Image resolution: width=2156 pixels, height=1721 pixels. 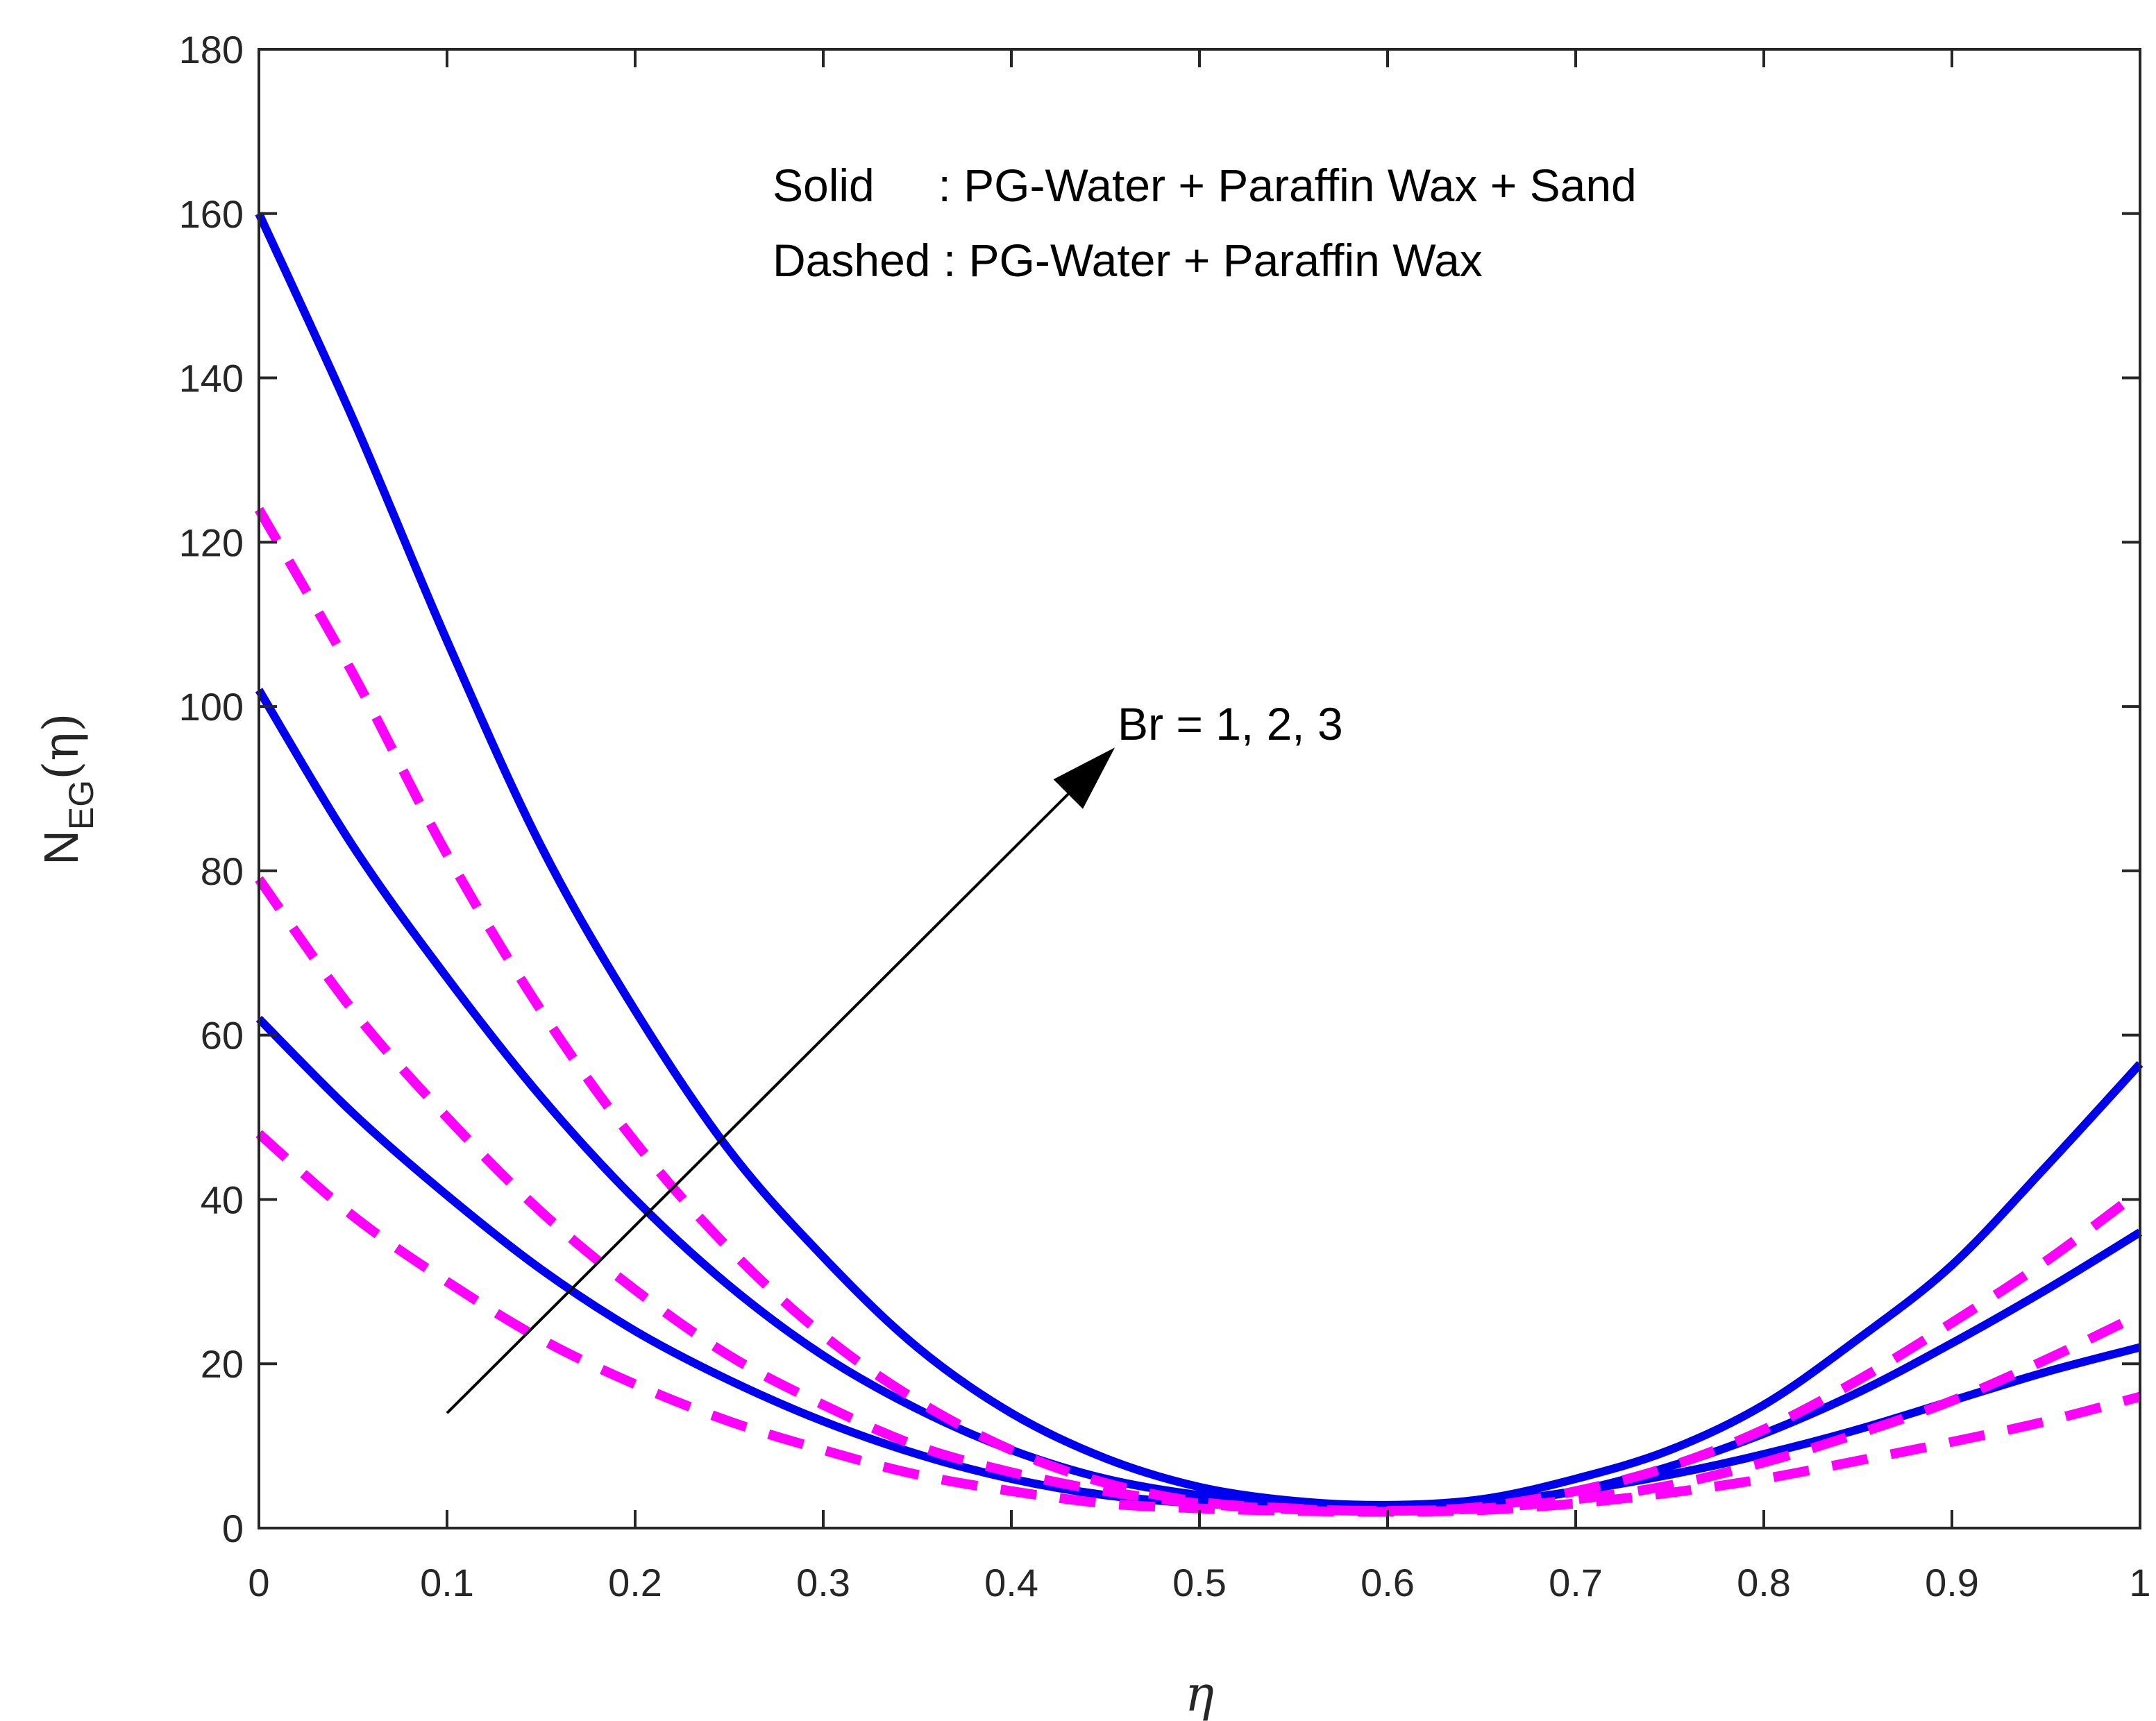 What do you see at coordinates (1576, 1583) in the screenshot?
I see `x-tick-label: 0.7` at bounding box center [1576, 1583].